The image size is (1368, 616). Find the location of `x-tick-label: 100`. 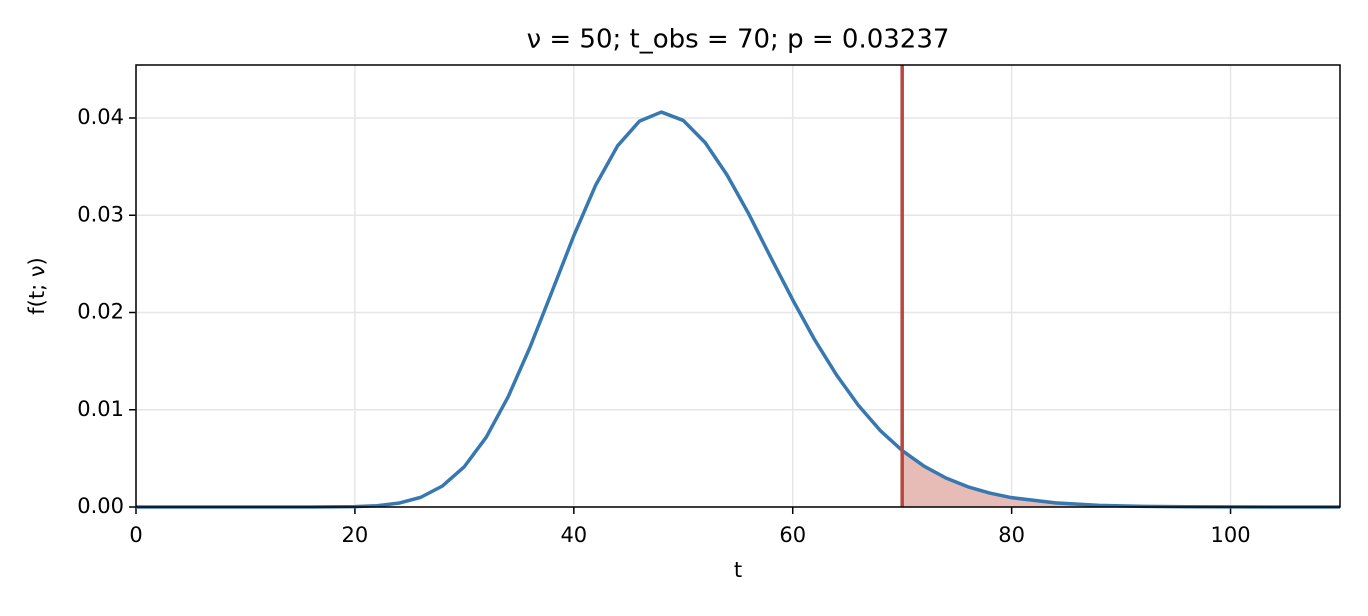

x-tick-label: 100 is located at coordinates (1230, 535).